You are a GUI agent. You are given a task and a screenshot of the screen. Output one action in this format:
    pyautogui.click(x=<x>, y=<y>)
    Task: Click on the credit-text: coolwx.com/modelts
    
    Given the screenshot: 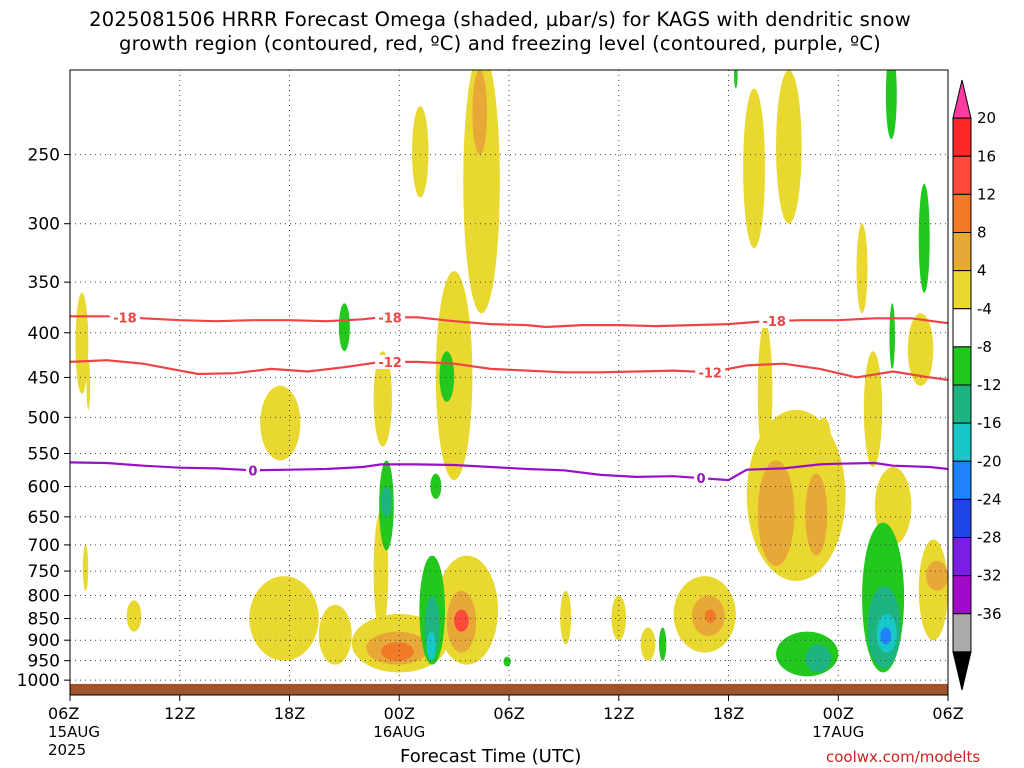 What is the action you would take?
    pyautogui.click(x=903, y=757)
    